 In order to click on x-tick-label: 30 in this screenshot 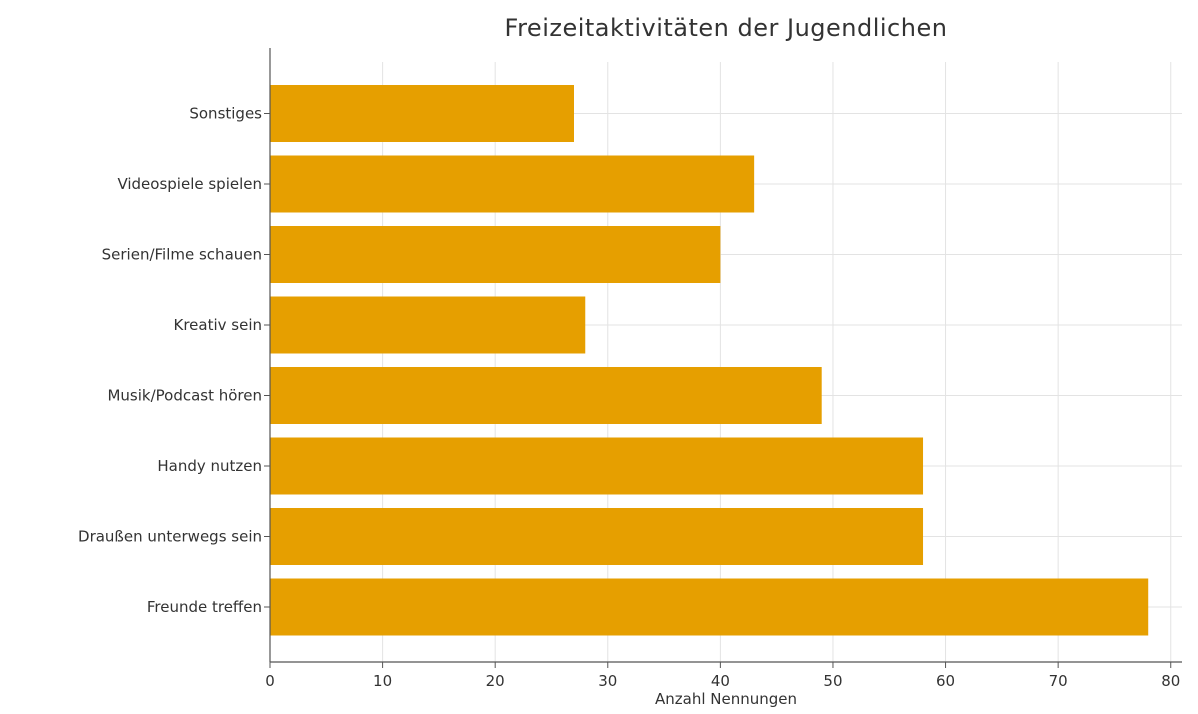, I will do `click(607, 681)`.